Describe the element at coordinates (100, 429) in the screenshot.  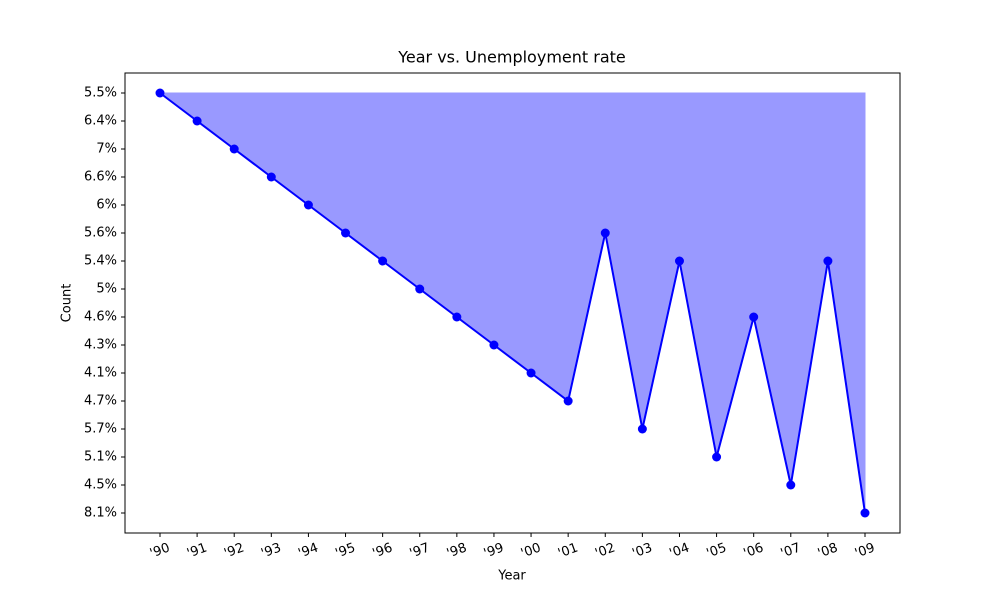
I see `y-tick-label: 5.7%` at that location.